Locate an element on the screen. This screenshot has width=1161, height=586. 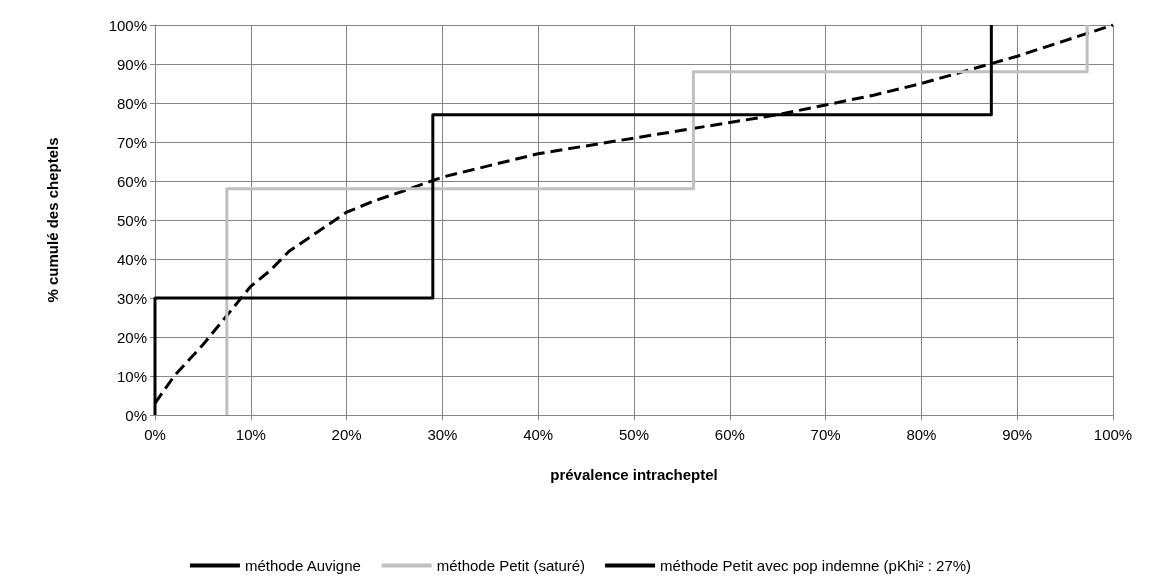
x-tick-label: 60% is located at coordinates (729, 434).